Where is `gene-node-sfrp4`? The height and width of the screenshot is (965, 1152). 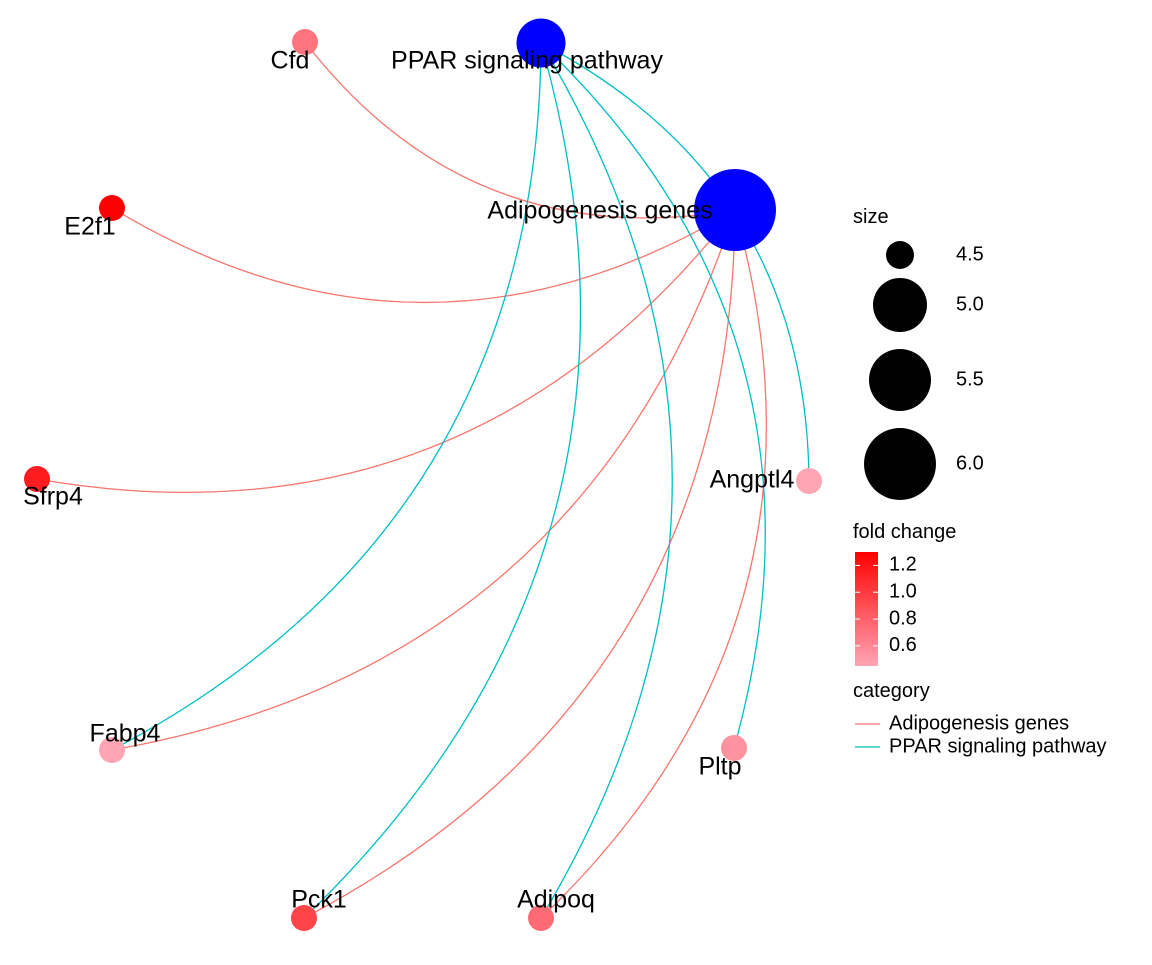
gene-node-sfrp4 is located at coordinates (37, 479).